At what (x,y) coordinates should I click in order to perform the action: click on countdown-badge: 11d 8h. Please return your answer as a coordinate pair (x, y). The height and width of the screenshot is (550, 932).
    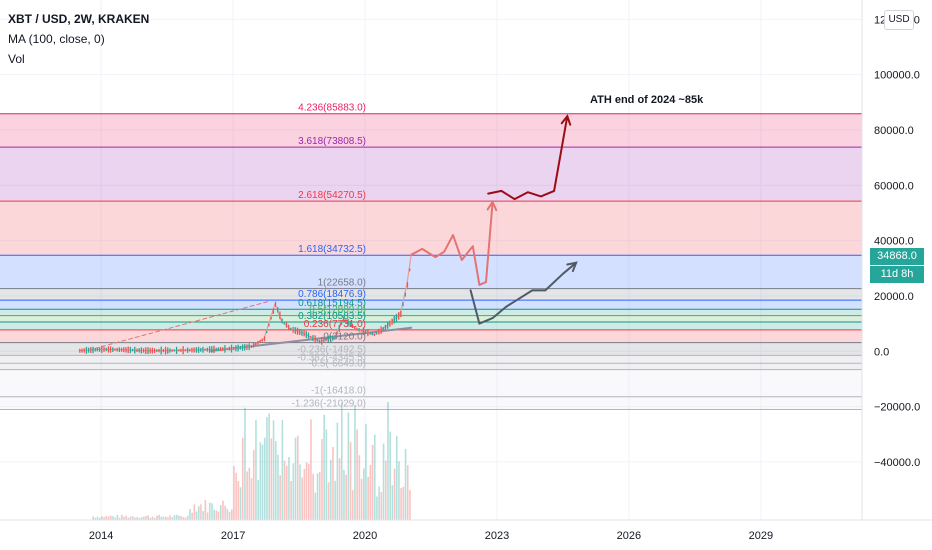
    Looking at the image, I should click on (897, 274).